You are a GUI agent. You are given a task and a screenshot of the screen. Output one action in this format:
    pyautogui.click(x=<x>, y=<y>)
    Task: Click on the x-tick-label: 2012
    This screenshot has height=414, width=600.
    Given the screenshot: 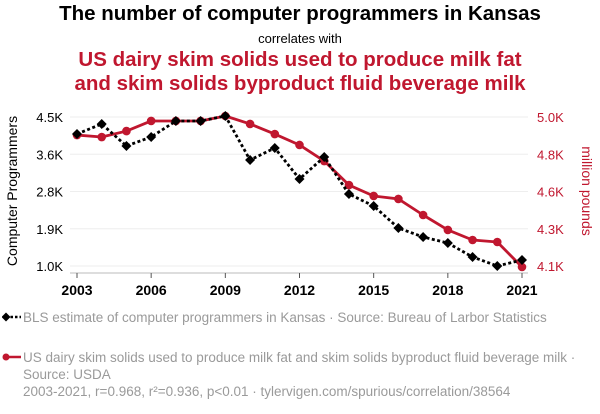 What is the action you would take?
    pyautogui.click(x=299, y=290)
    